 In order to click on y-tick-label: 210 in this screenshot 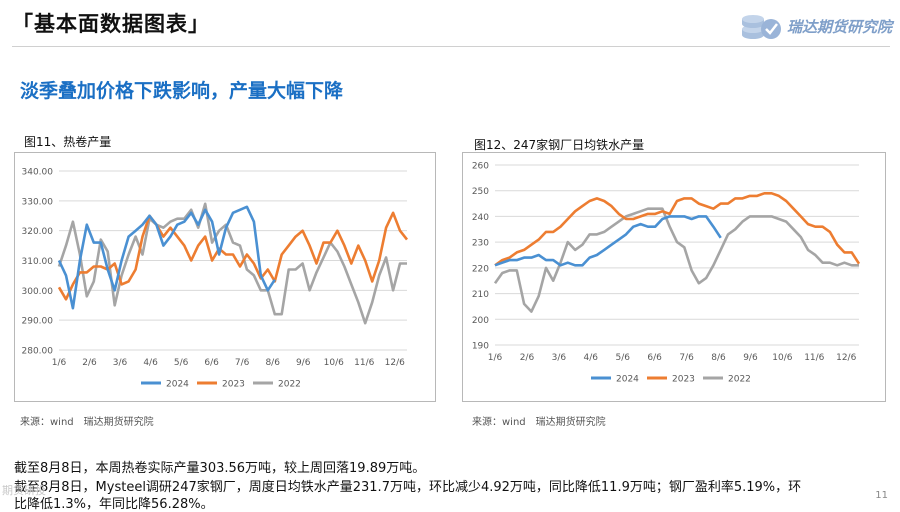, I will do `click(480, 295)`.